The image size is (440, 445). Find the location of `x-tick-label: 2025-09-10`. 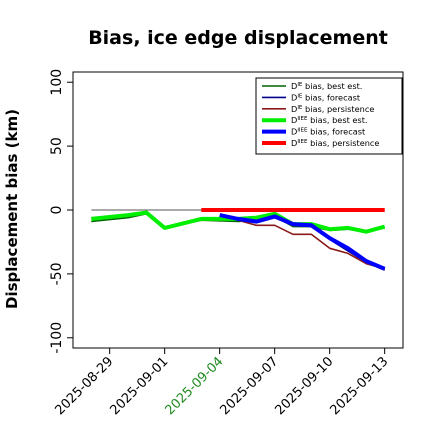

x-tick-label: 2025-09-10 is located at coordinates (304, 386).